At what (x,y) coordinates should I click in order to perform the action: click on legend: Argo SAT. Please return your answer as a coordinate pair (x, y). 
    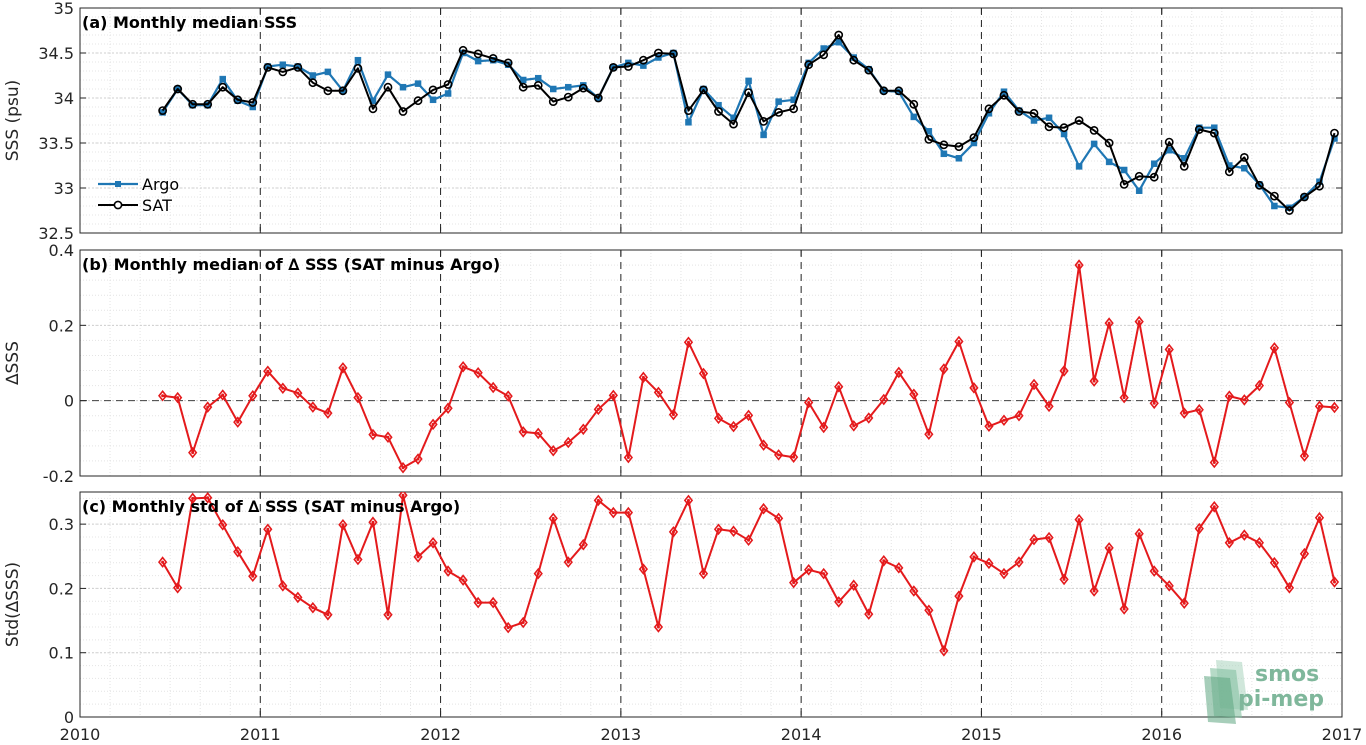
    Looking at the image, I should click on (138, 195).